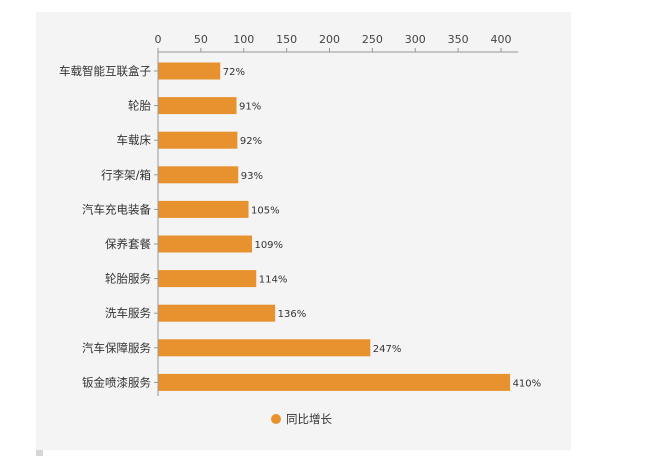  What do you see at coordinates (116, 209) in the screenshot?
I see `category-label: 汽车充电装备` at bounding box center [116, 209].